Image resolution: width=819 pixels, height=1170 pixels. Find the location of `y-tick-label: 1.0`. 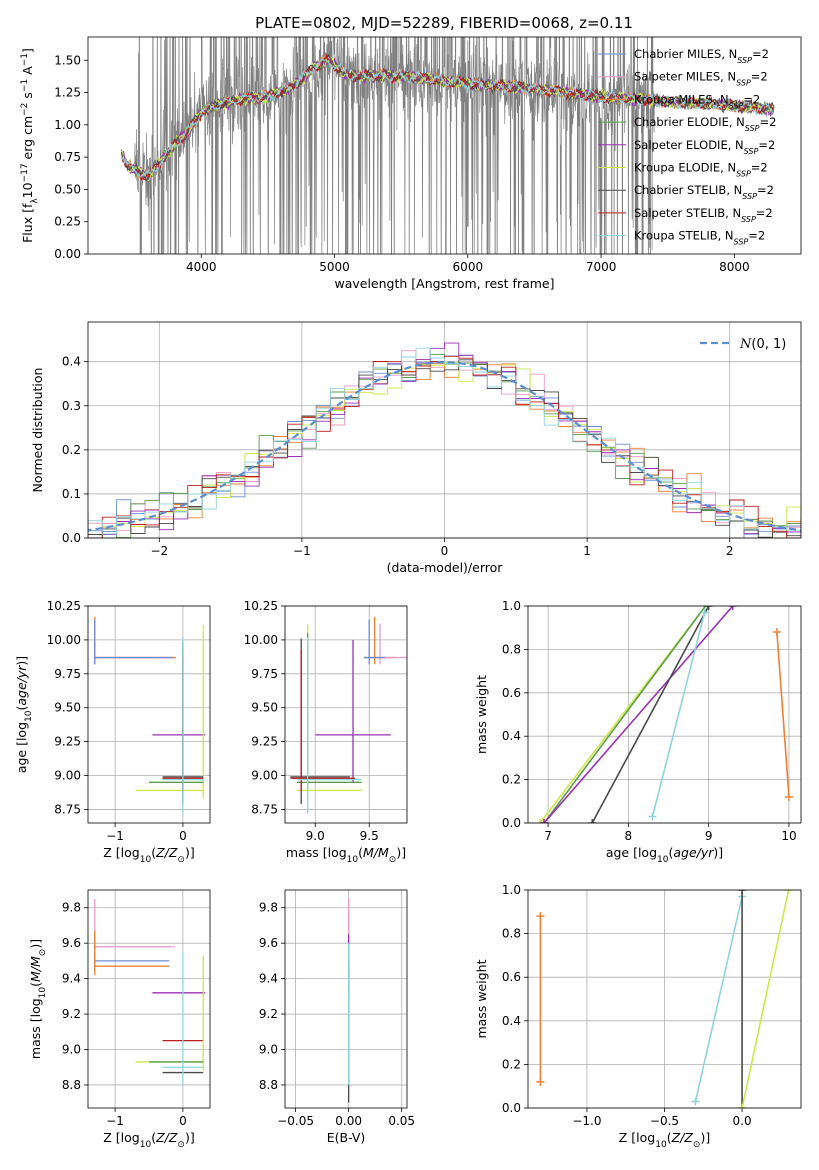

y-tick-label: 1.0 is located at coordinates (511, 606).